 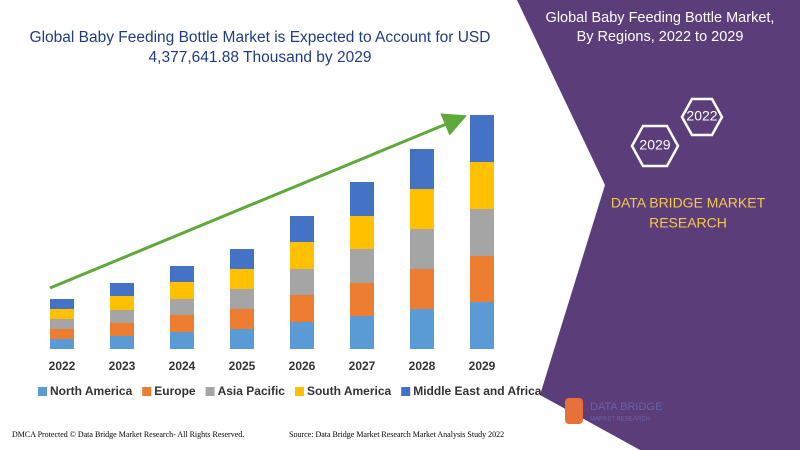 I want to click on logo-name: DATA BRIDGE, so click(x=626, y=407).